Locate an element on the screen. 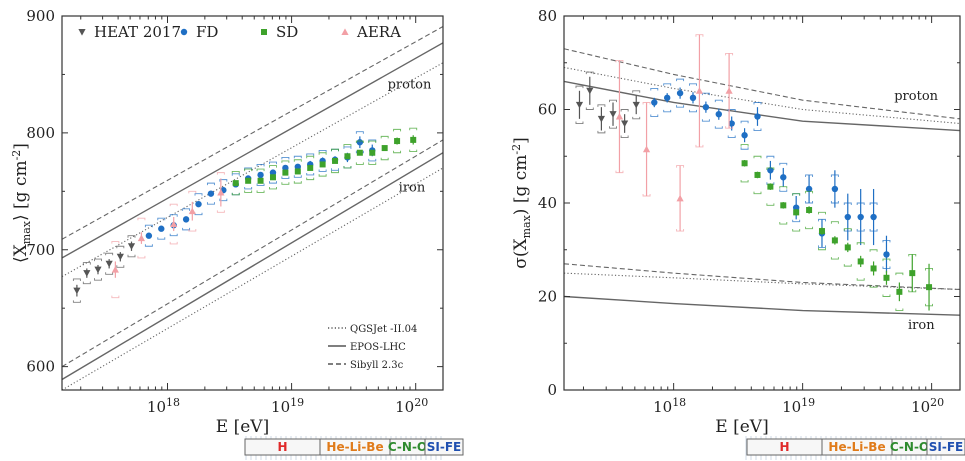  legend-label: AERA is located at coordinates (378, 32).